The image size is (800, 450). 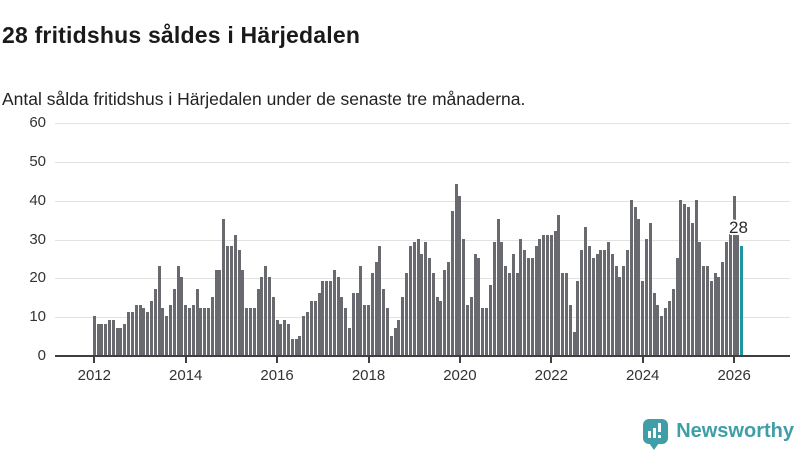 What do you see at coordinates (656, 434) in the screenshot?
I see `newsworthy-logo-icon` at bounding box center [656, 434].